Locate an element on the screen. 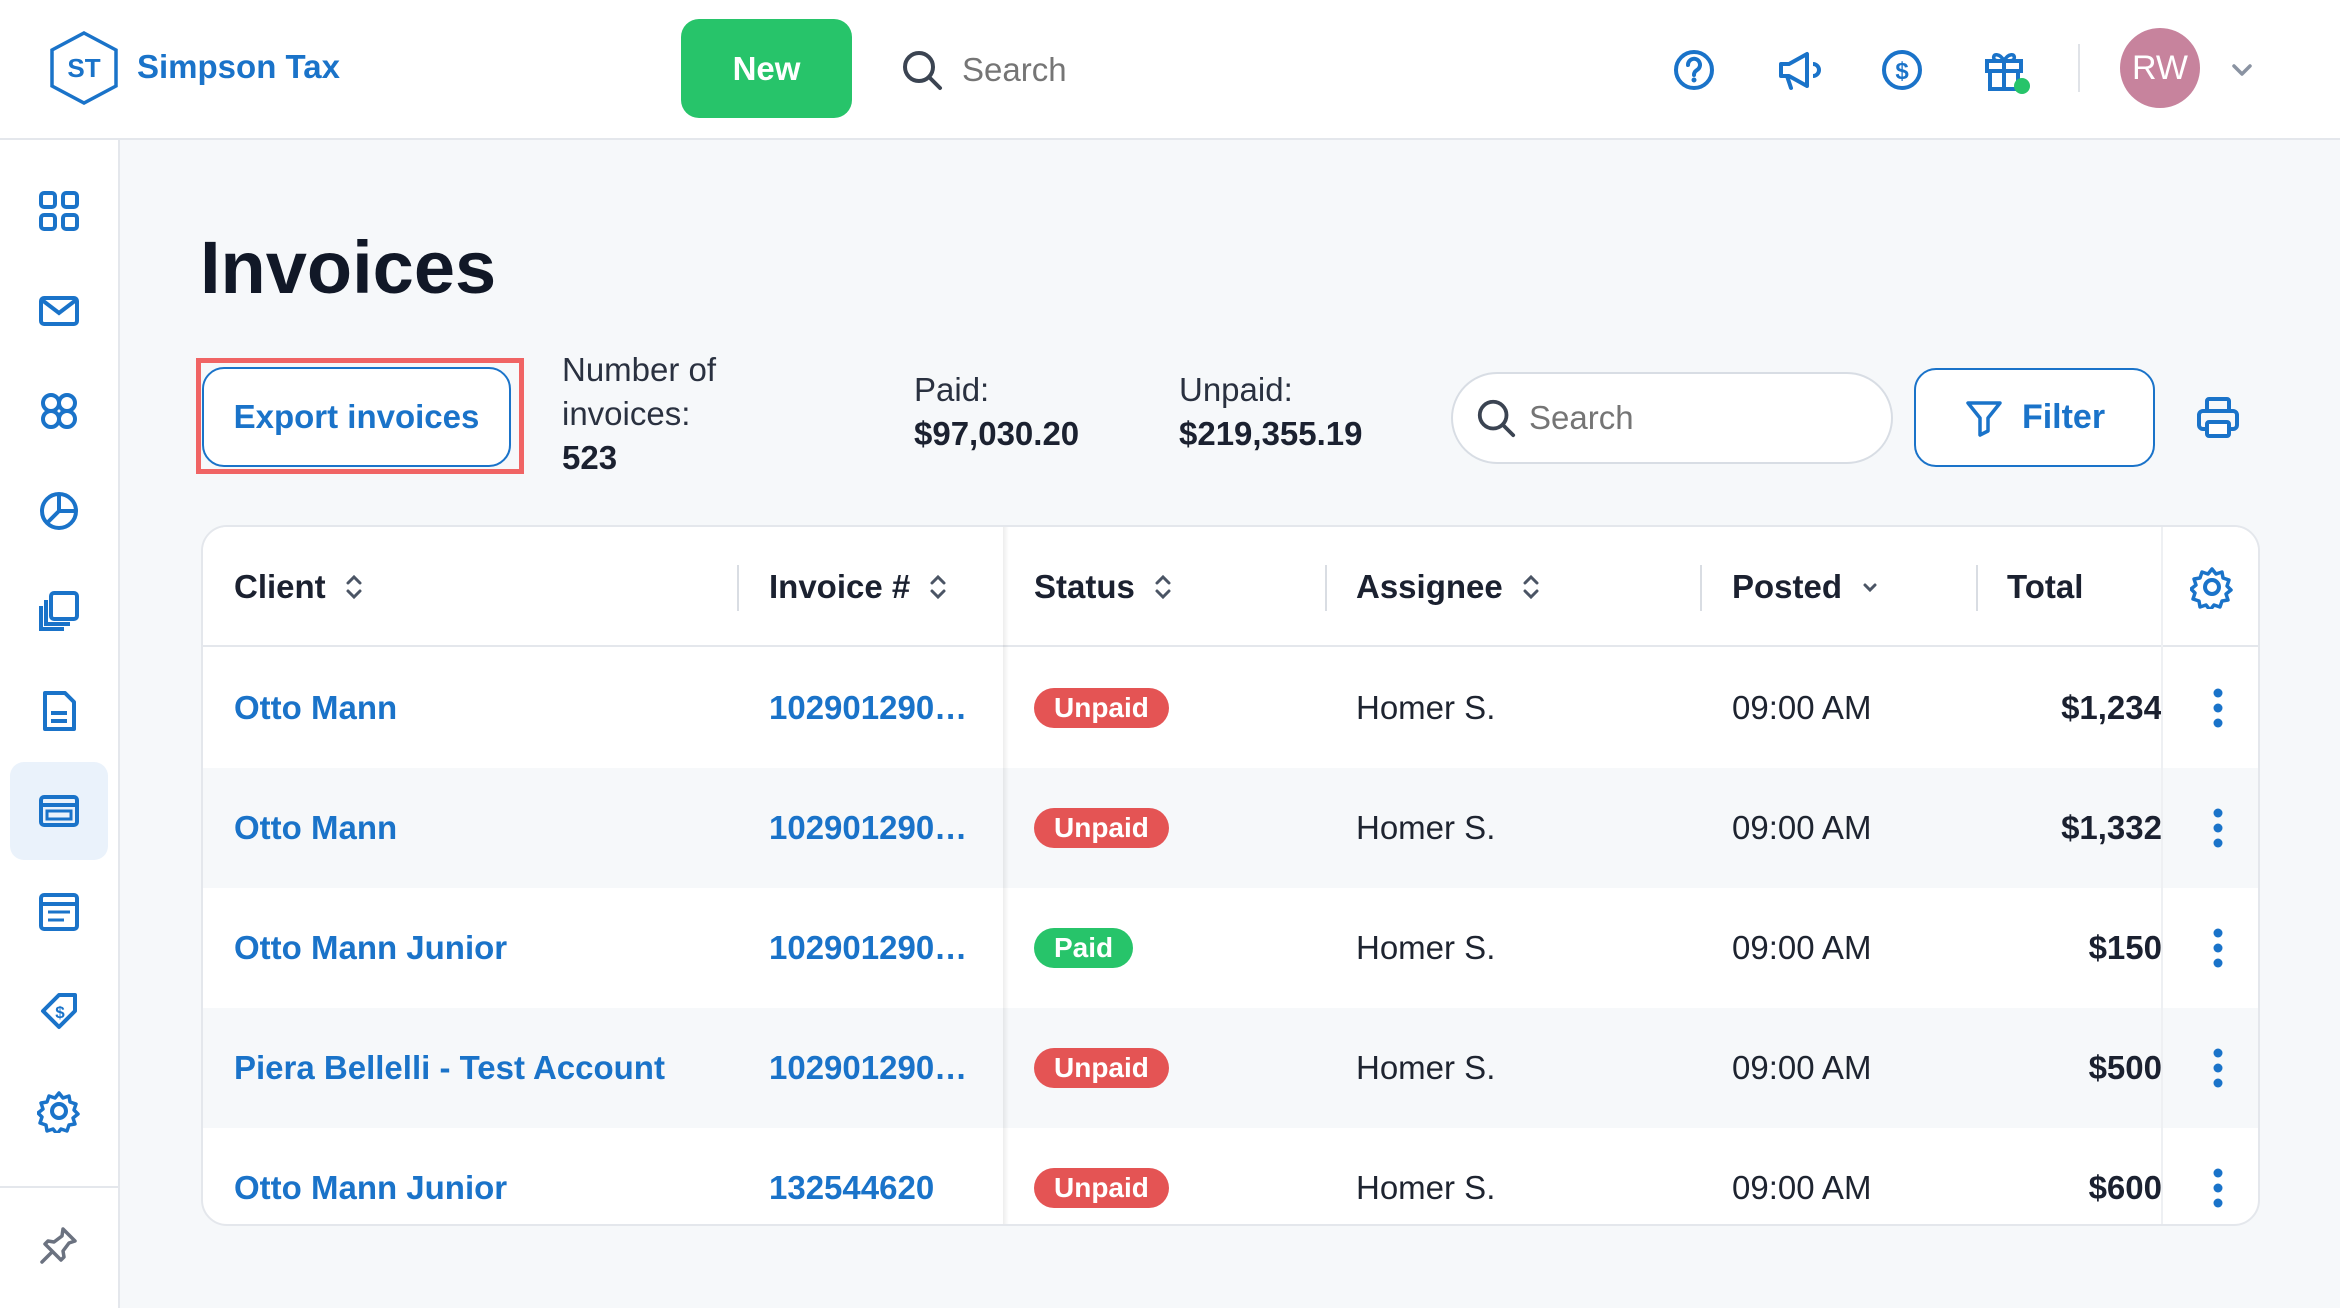  billing-icon: $ is located at coordinates (1902, 70).